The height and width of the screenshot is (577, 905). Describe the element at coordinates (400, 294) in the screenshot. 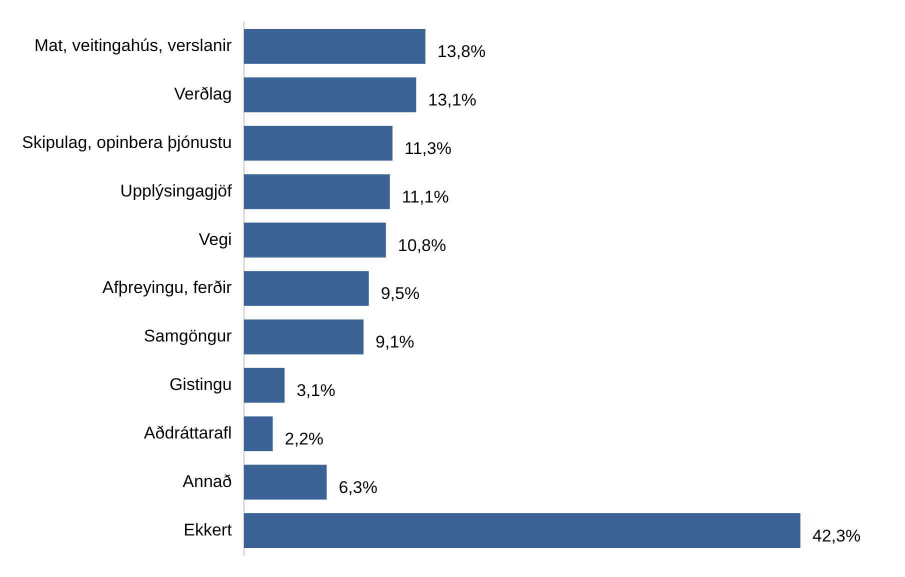

I see `data-label: 9,5%` at that location.